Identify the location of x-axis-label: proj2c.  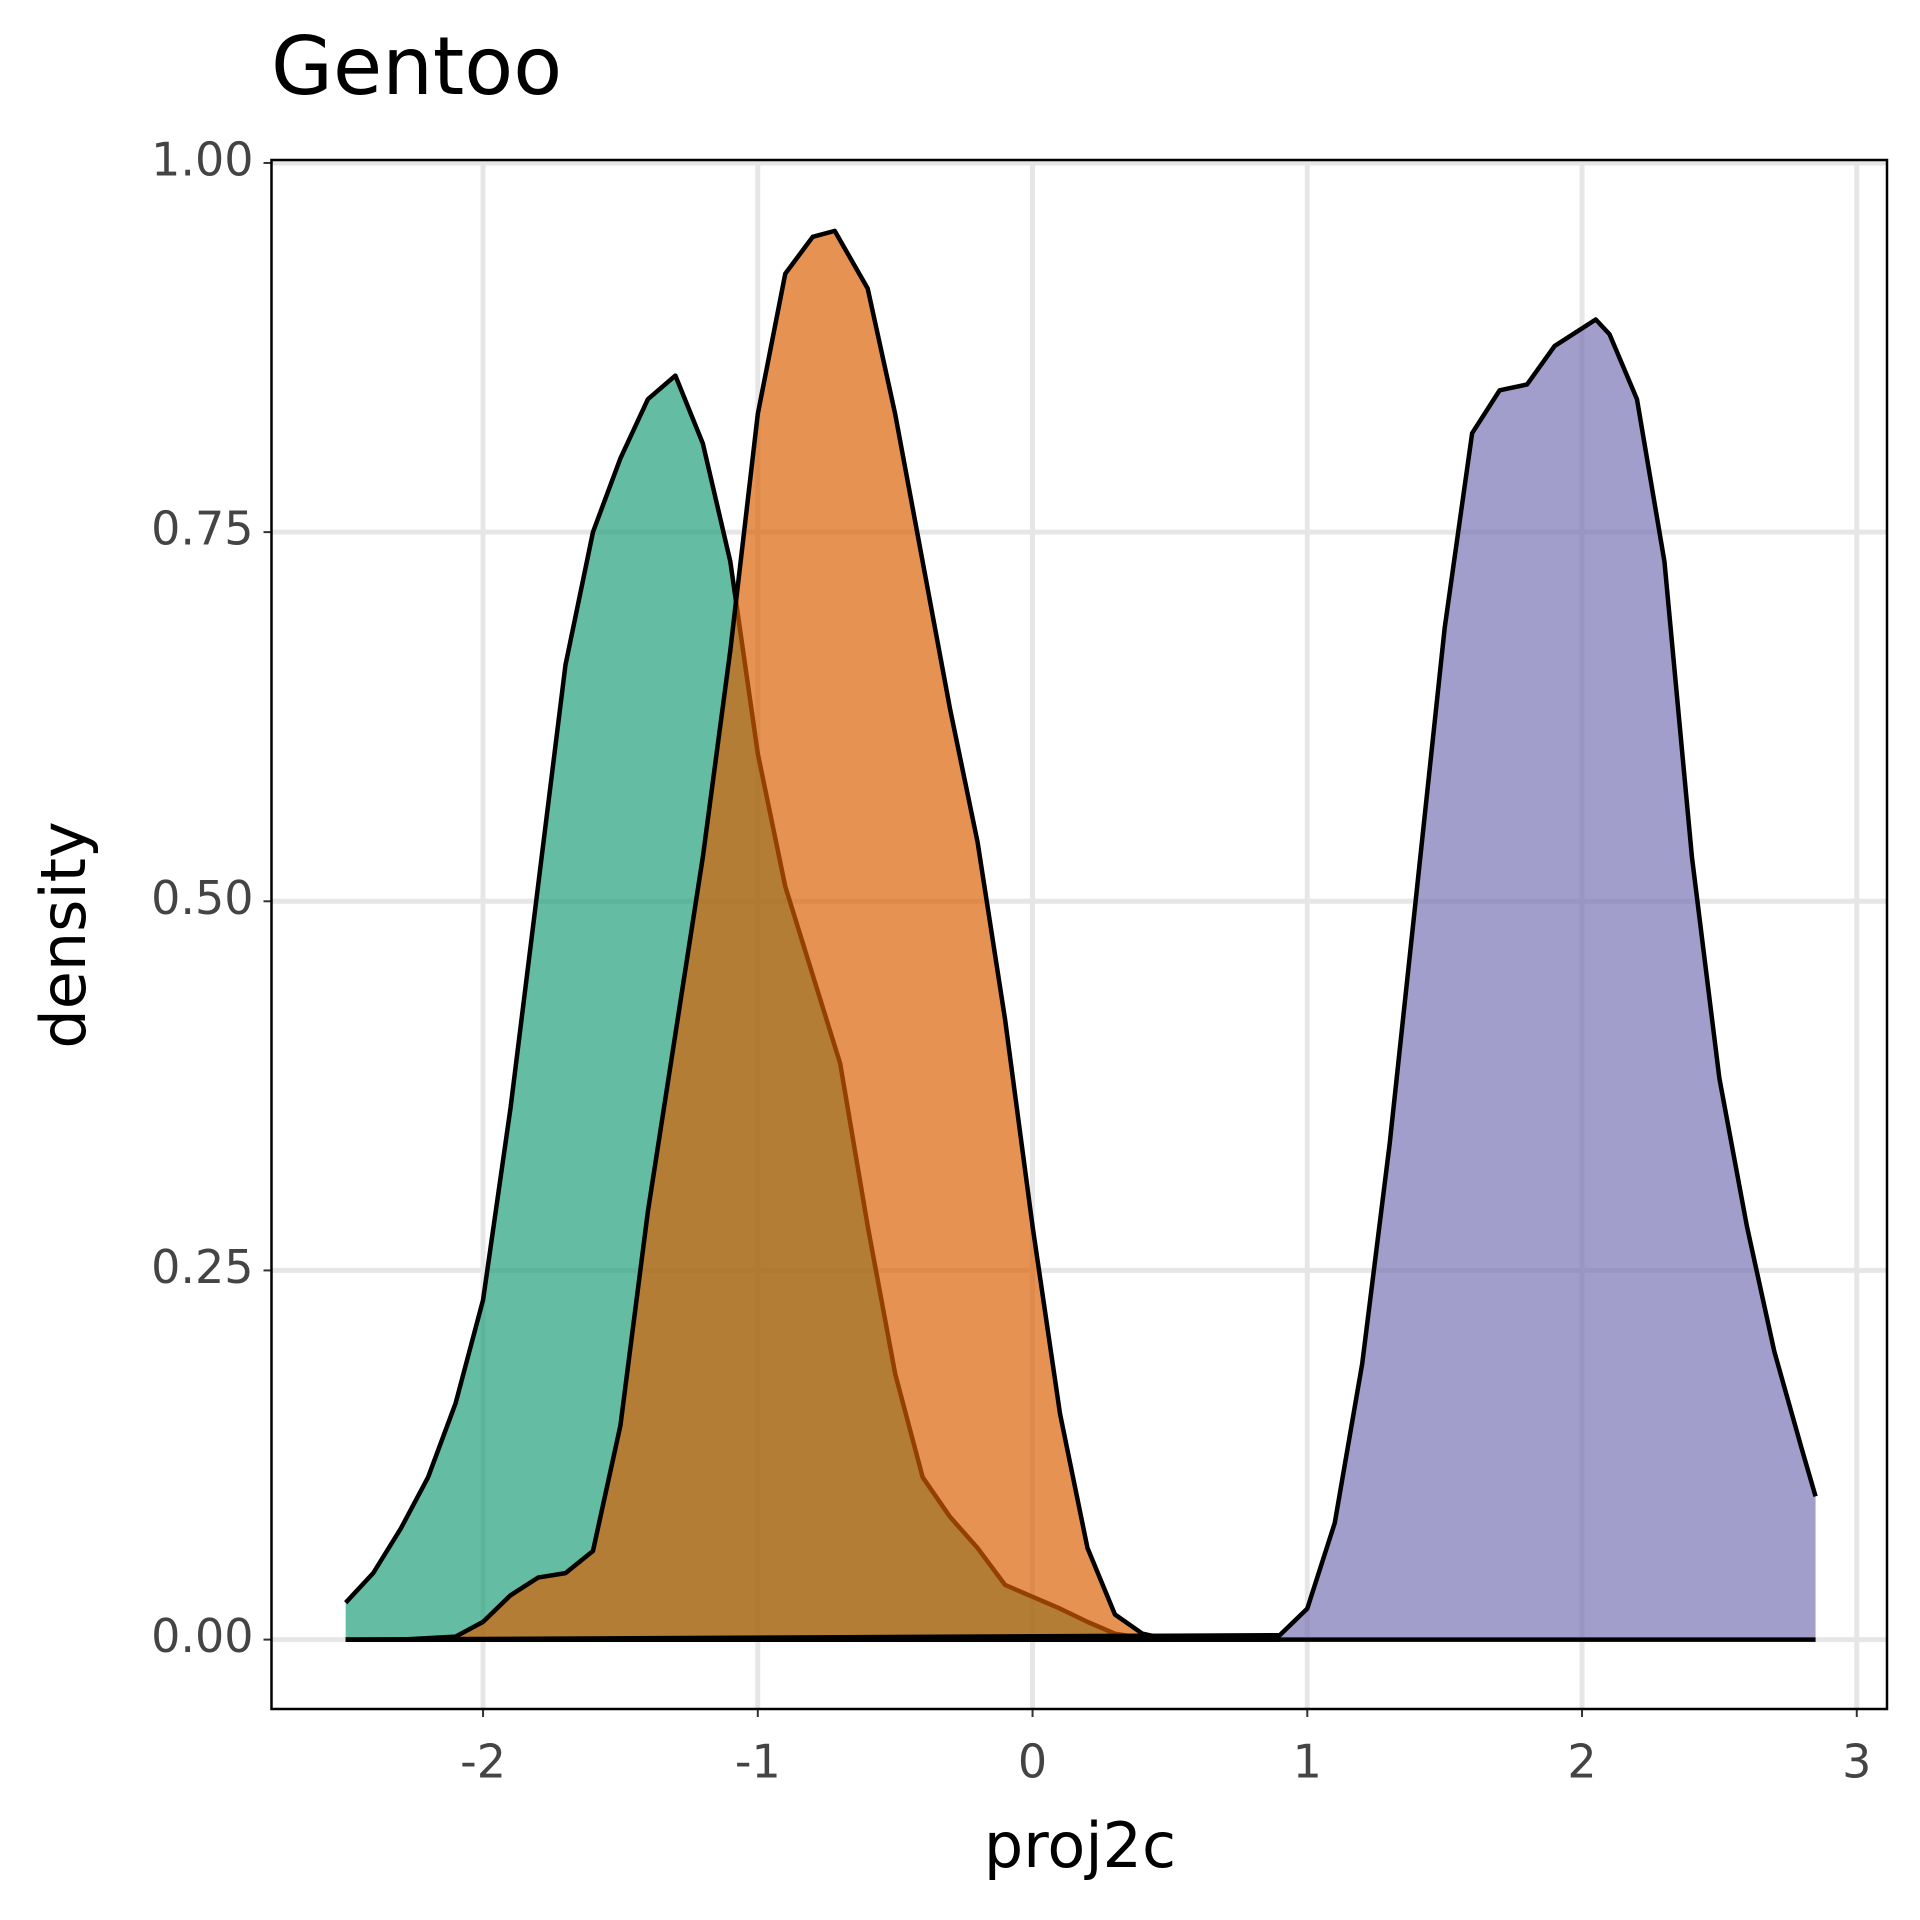
(1080, 1845).